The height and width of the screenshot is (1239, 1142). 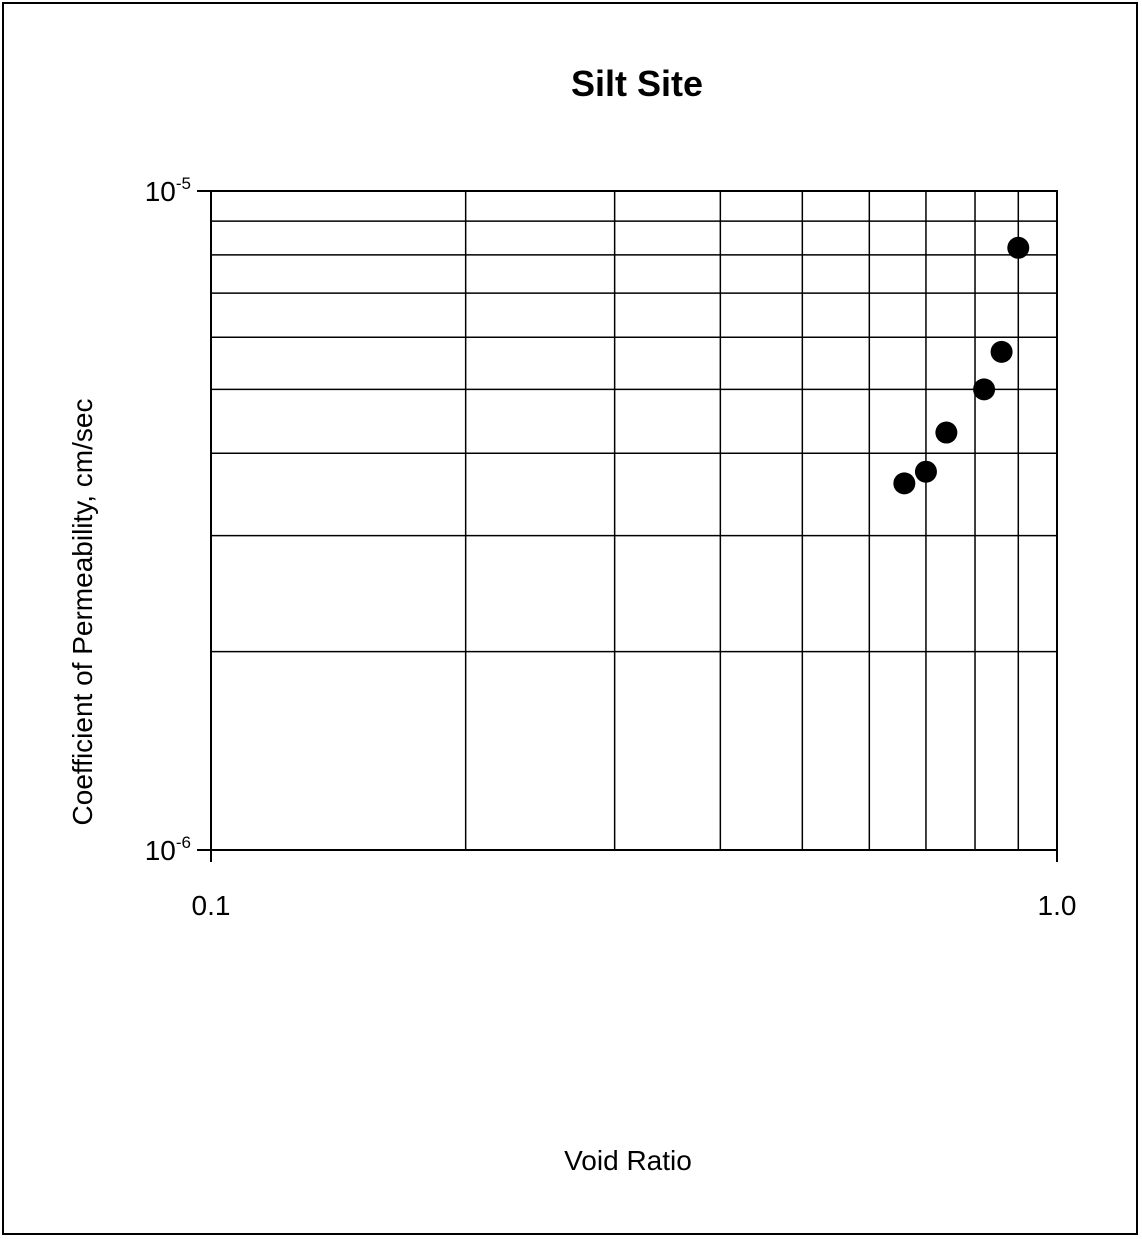 What do you see at coordinates (634, 905) in the screenshot?
I see `x-tick-labels: 0.1 1.0` at bounding box center [634, 905].